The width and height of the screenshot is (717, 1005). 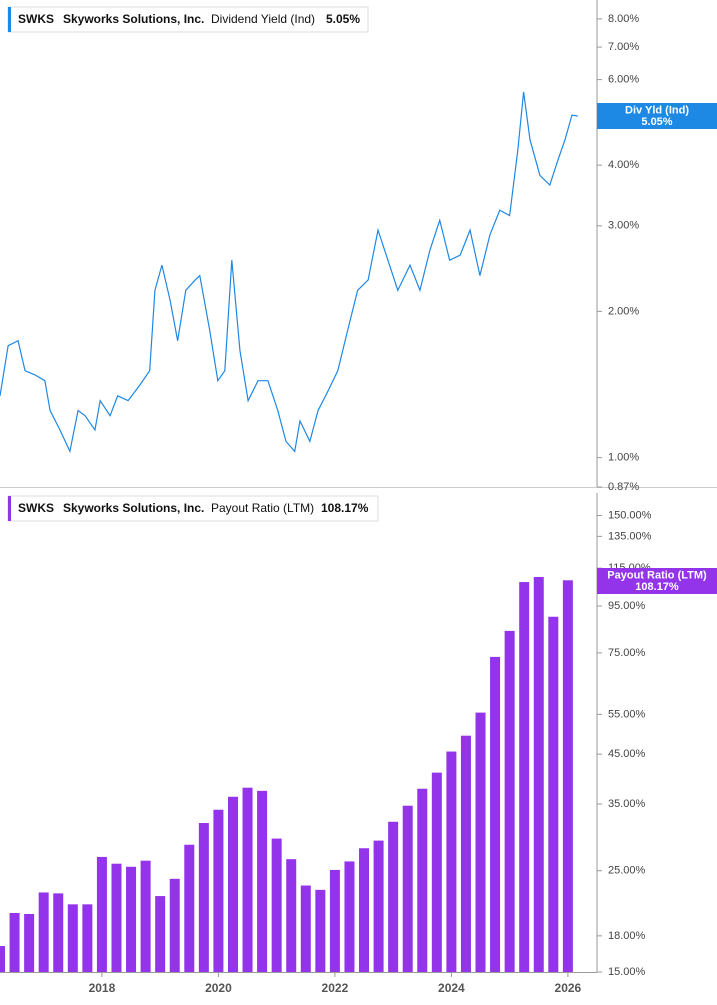 I want to click on x-tick-label: 2022, so click(x=335, y=988).